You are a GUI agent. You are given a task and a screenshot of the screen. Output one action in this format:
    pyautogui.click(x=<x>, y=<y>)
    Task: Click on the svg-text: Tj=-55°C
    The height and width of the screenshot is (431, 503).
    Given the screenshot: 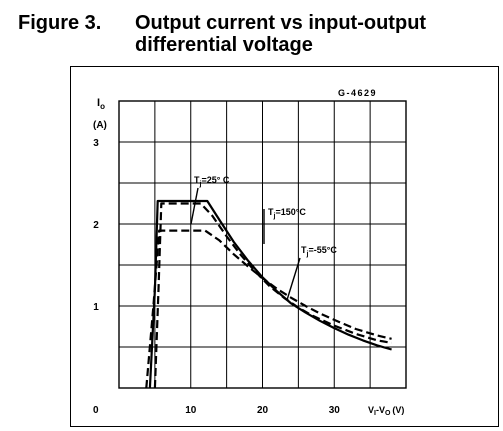 What is the action you would take?
    pyautogui.click(x=319, y=251)
    